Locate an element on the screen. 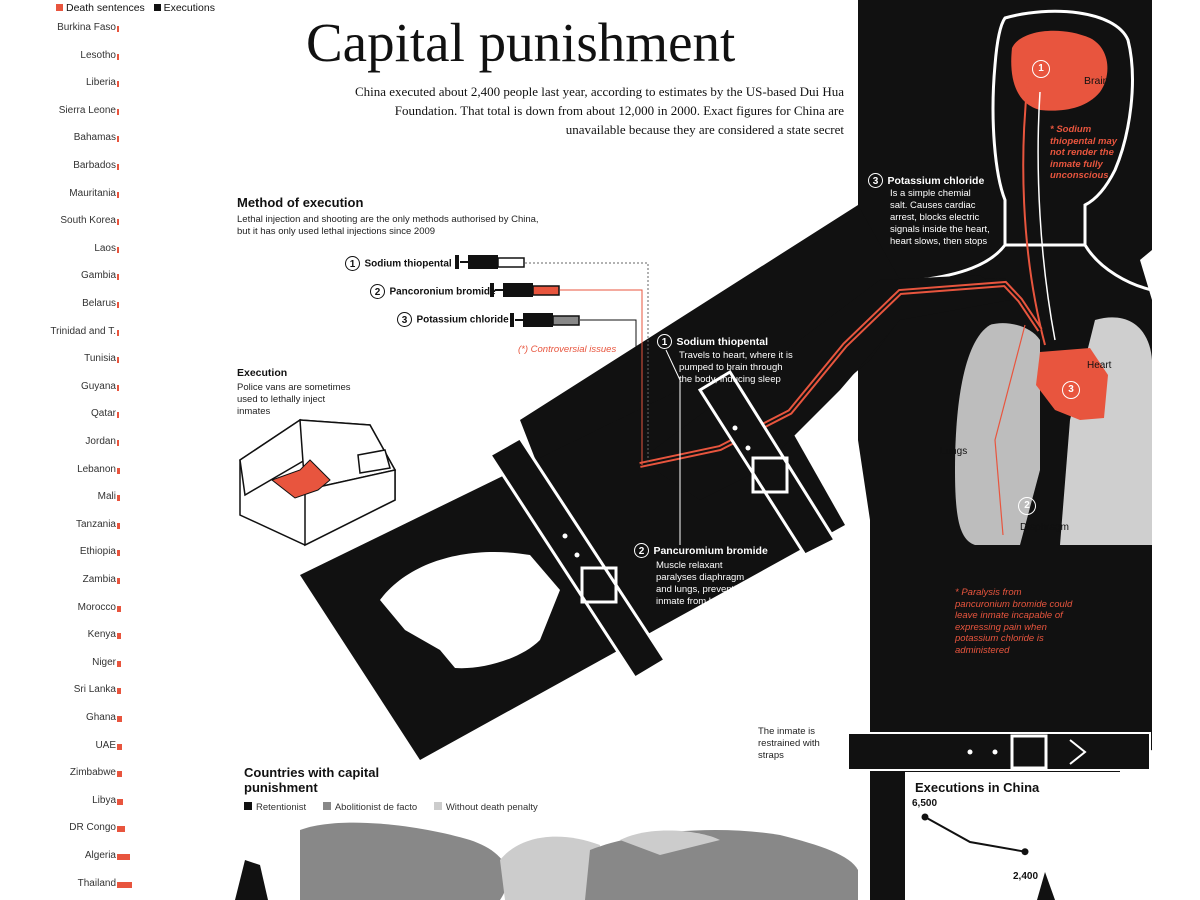 This screenshot has width=1200, height=900. country-row: Laos is located at coordinates (70, 251).